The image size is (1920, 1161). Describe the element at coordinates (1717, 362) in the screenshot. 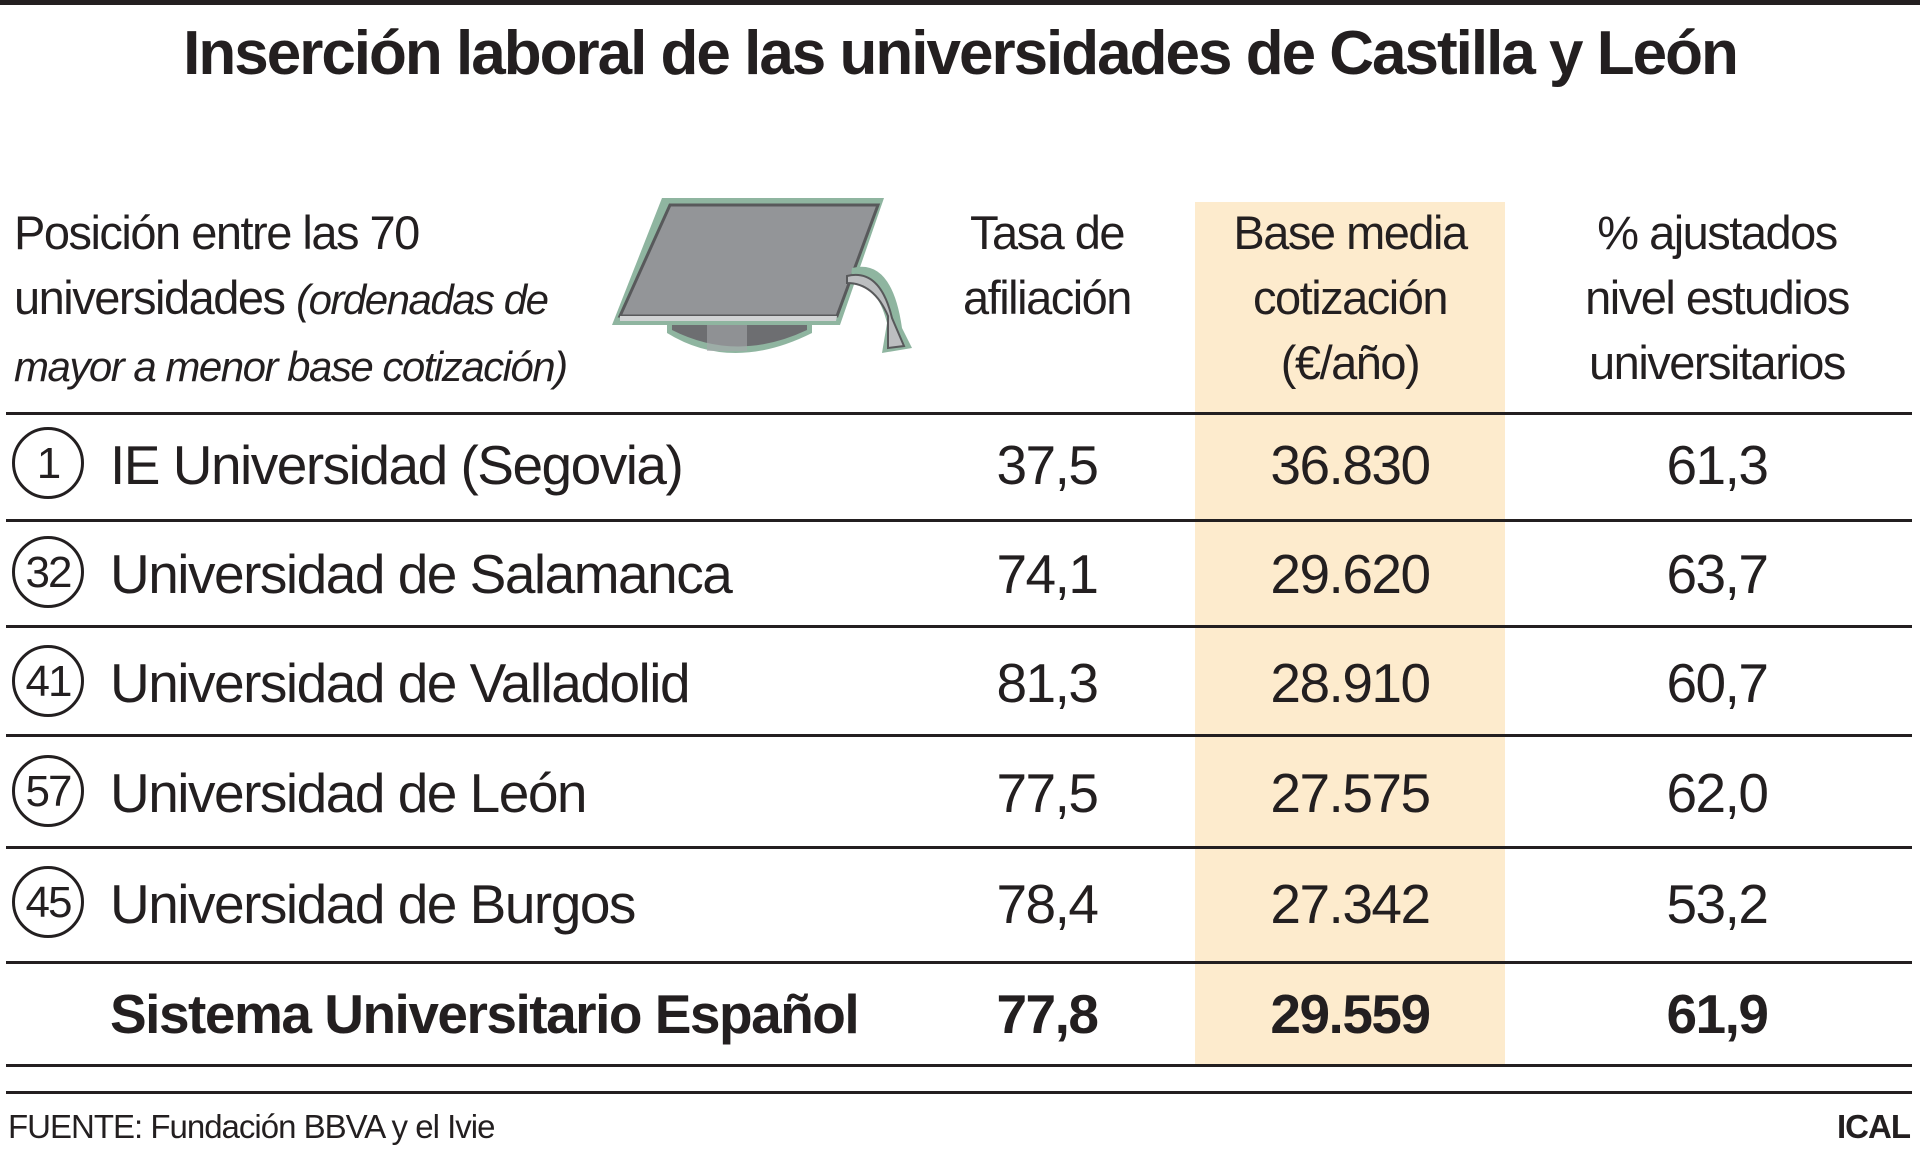

I see `adjusted-header-line: universitarios` at that location.